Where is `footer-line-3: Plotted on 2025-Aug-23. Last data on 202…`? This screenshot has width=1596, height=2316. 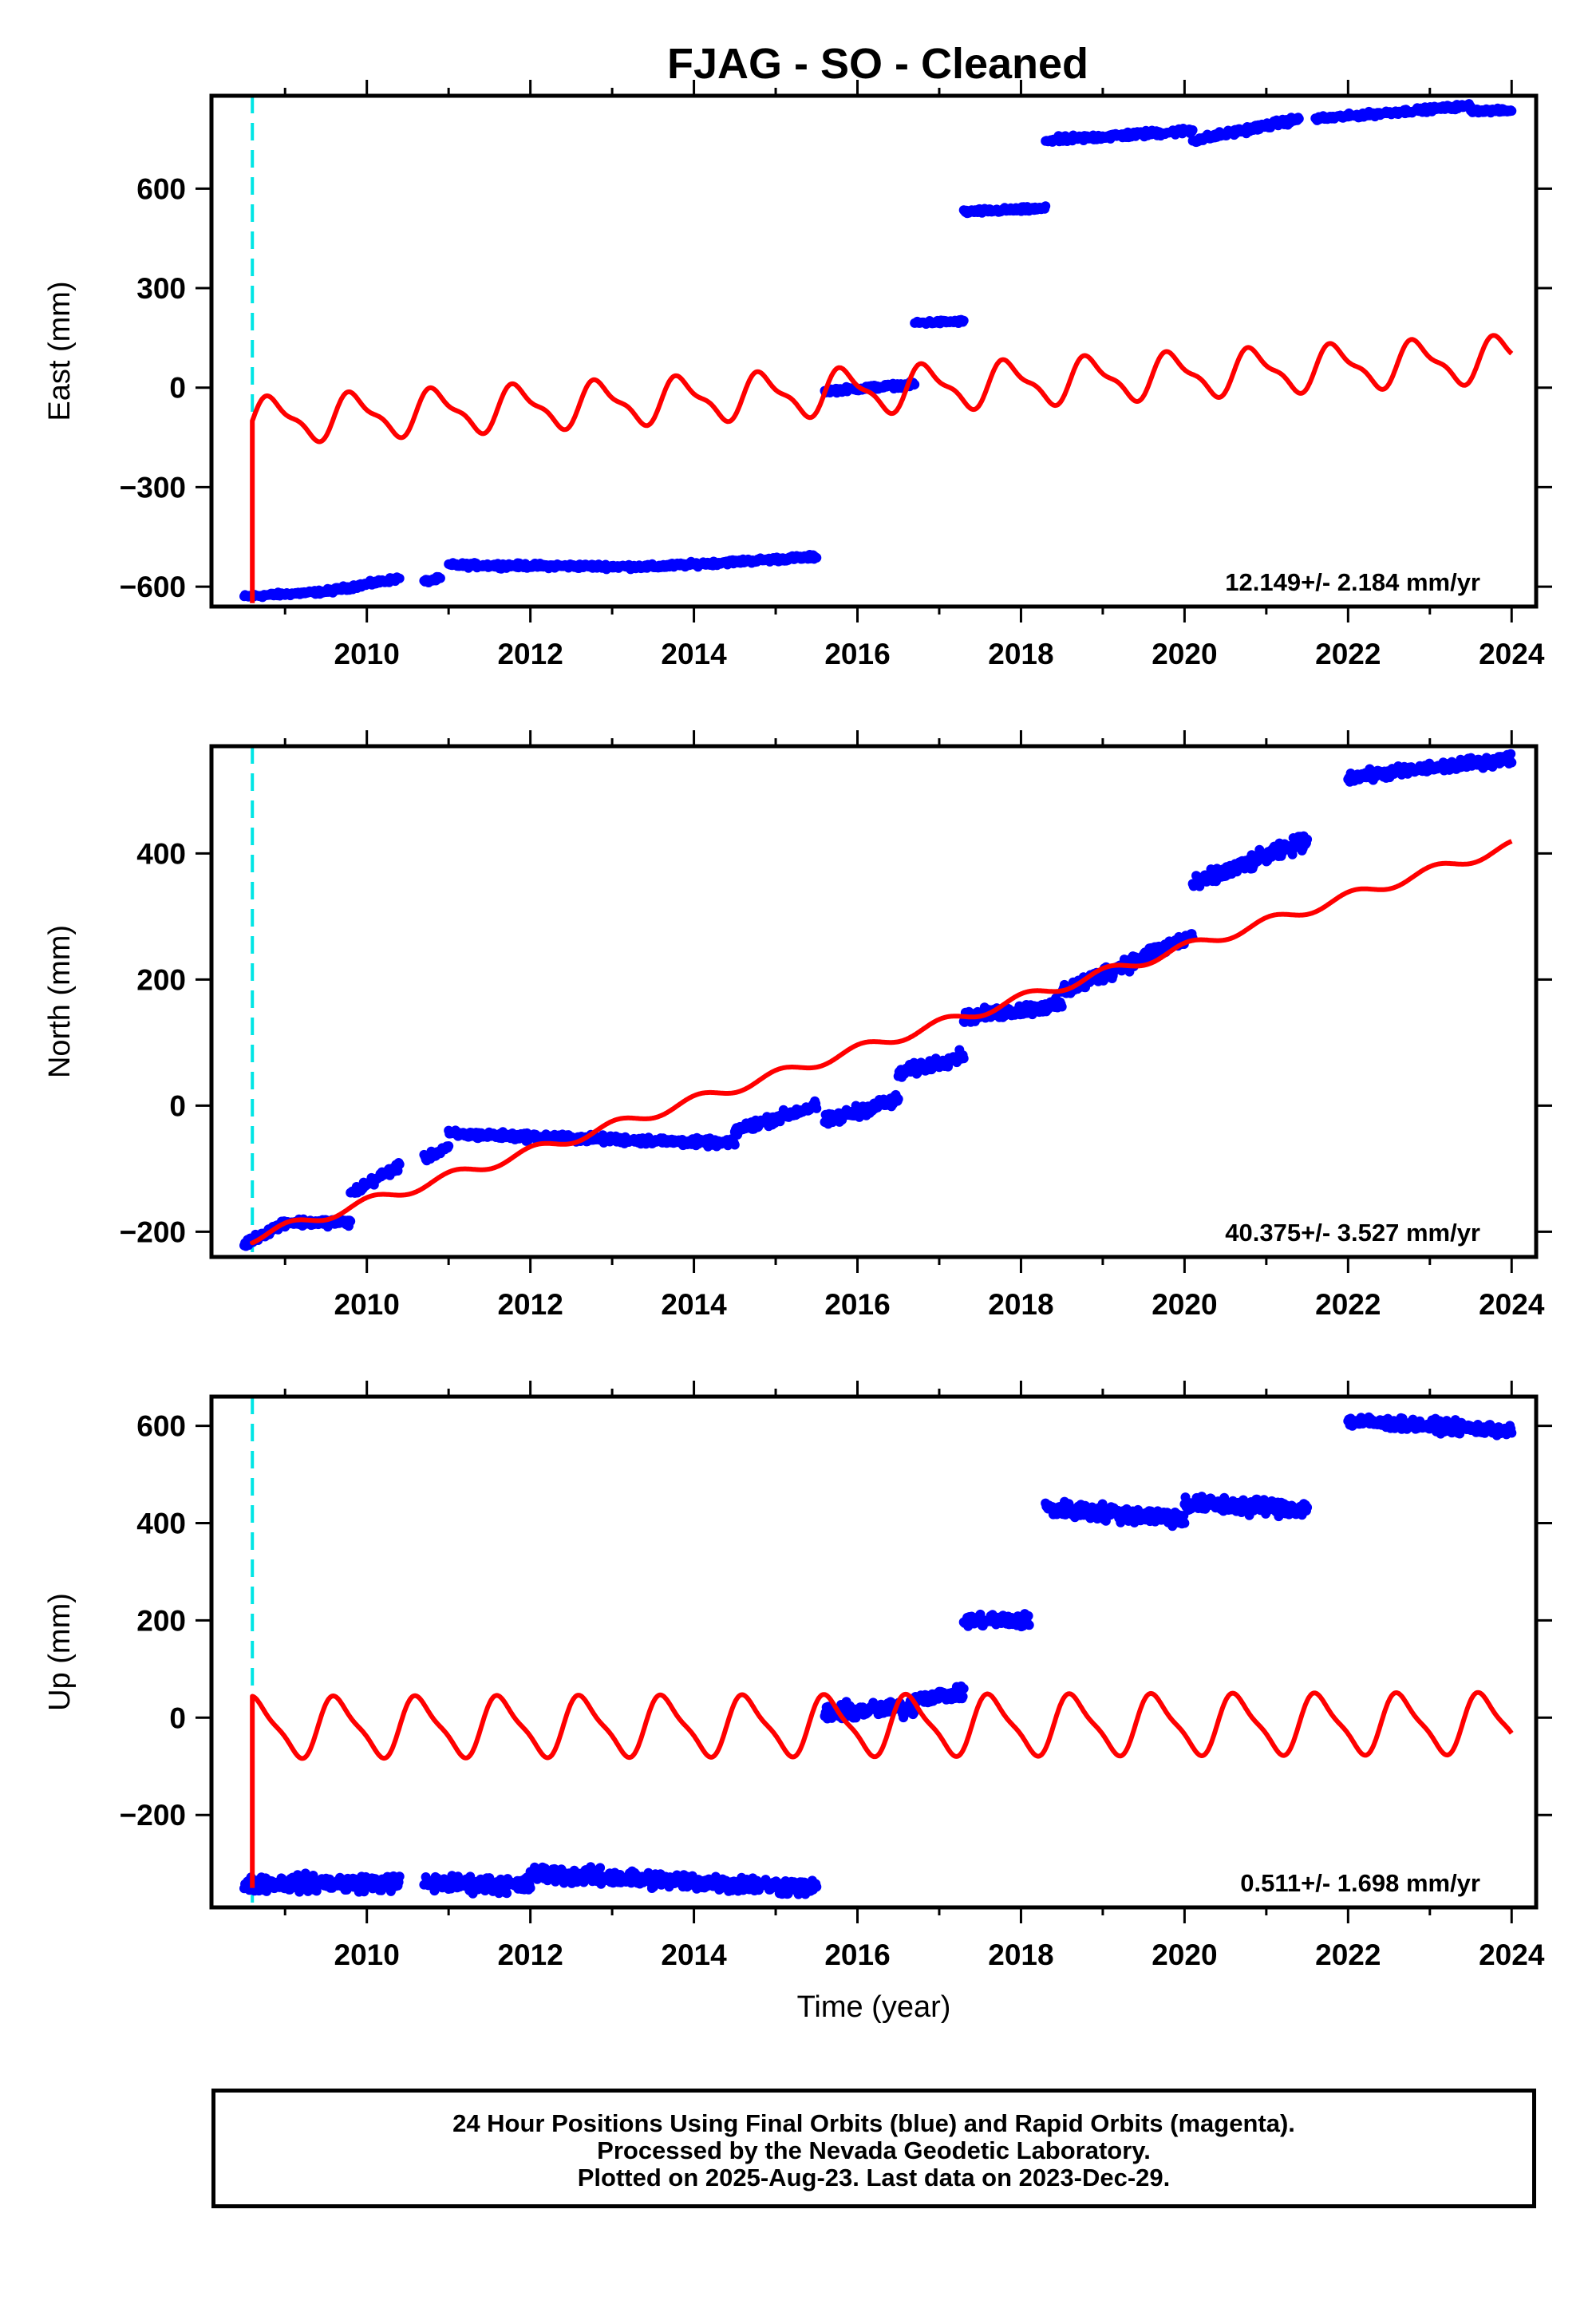
footer-line-3: Plotted on 2025-Aug-23. Last data on 202… is located at coordinates (874, 2178).